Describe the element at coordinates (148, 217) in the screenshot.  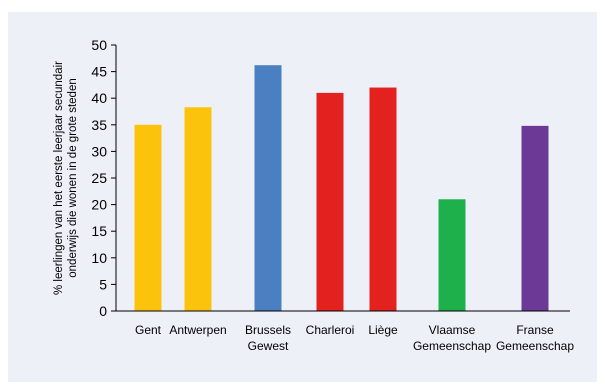
I see `bar-gent` at that location.